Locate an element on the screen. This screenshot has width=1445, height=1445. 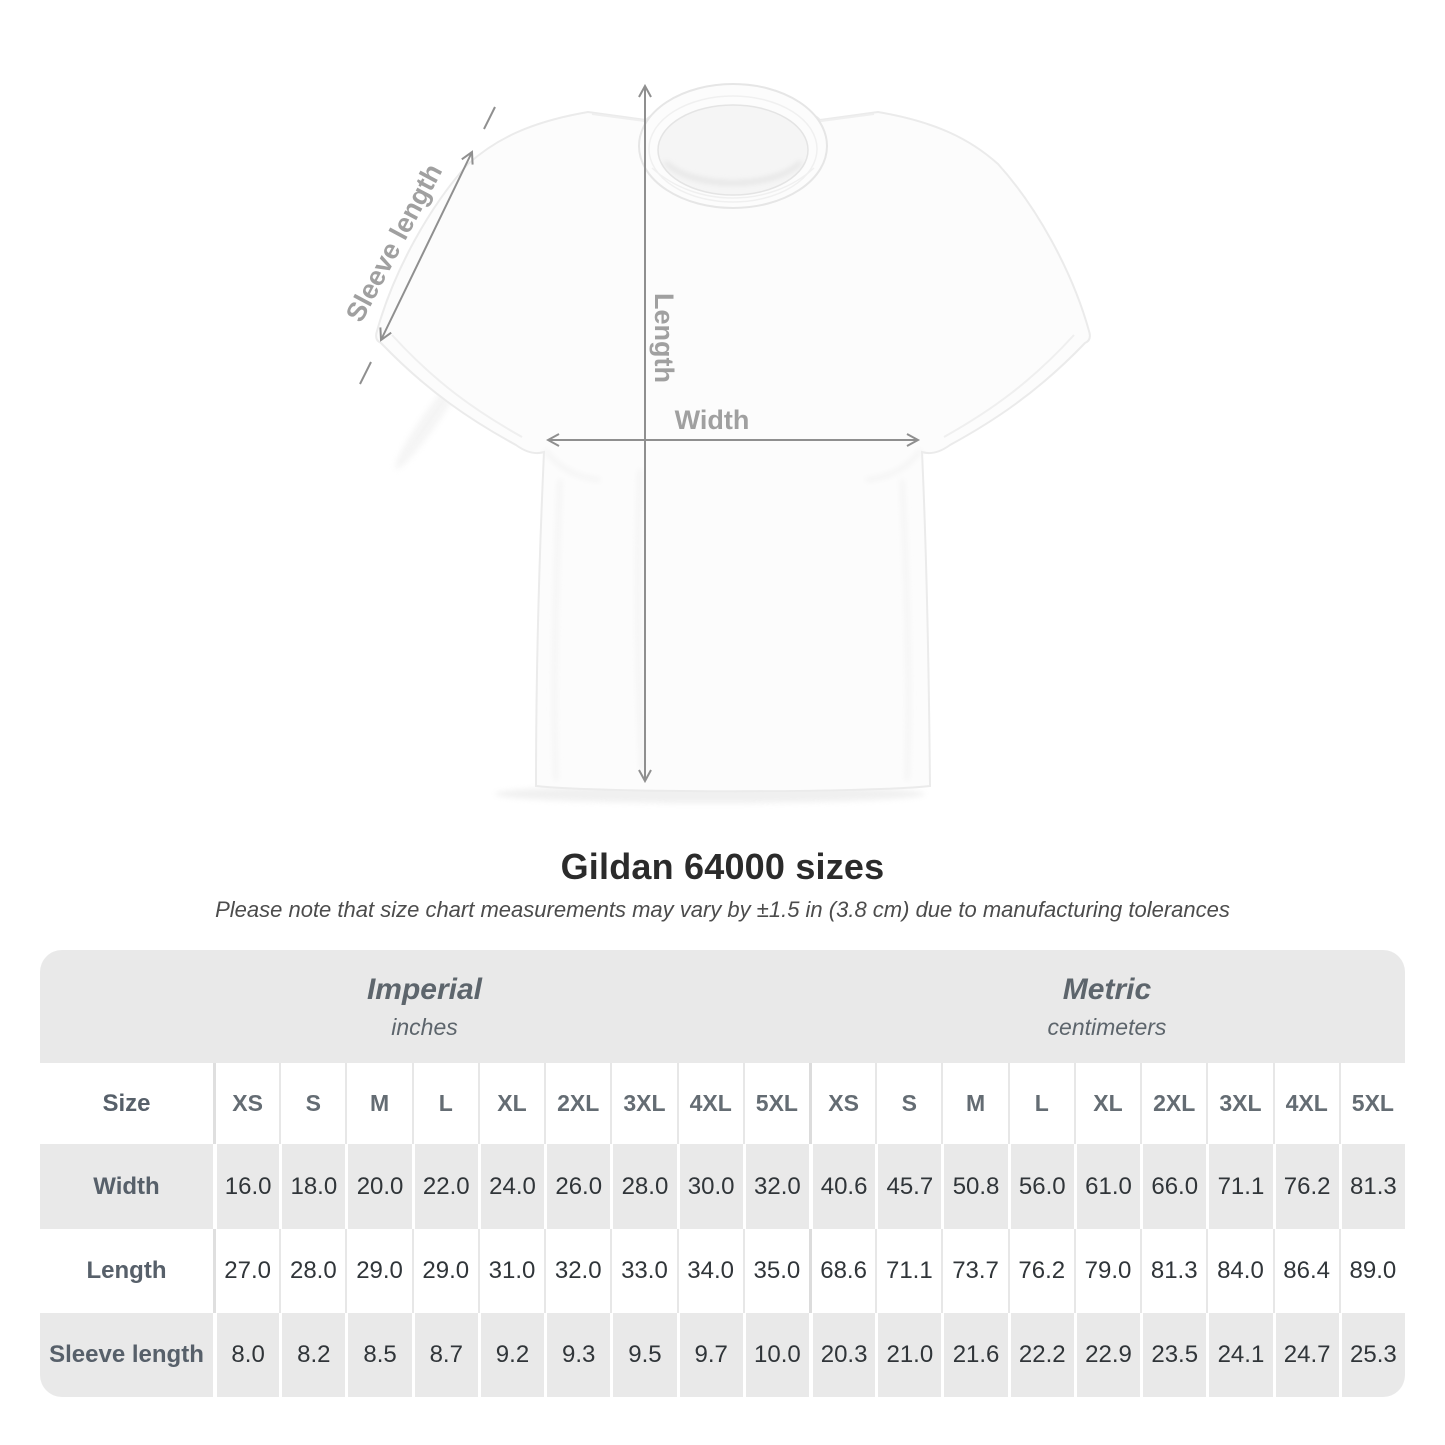
cell-imperial-2-5: 9.3 is located at coordinates (577, 1355).